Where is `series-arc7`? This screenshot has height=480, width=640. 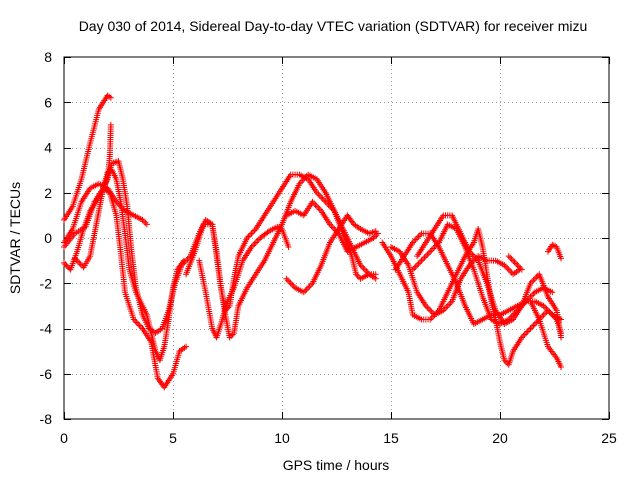 series-arc7 is located at coordinates (281, 256).